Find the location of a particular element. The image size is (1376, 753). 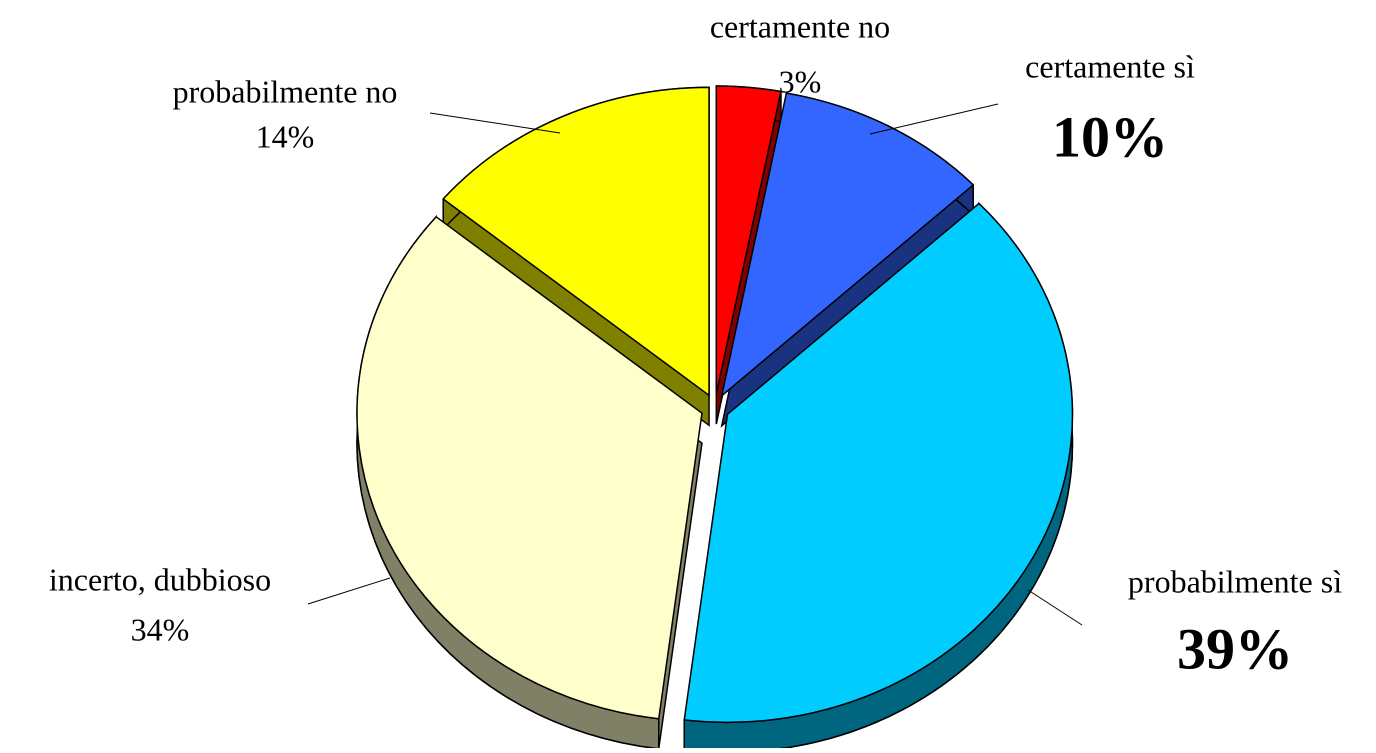

value-label: 34% is located at coordinates (160, 629).